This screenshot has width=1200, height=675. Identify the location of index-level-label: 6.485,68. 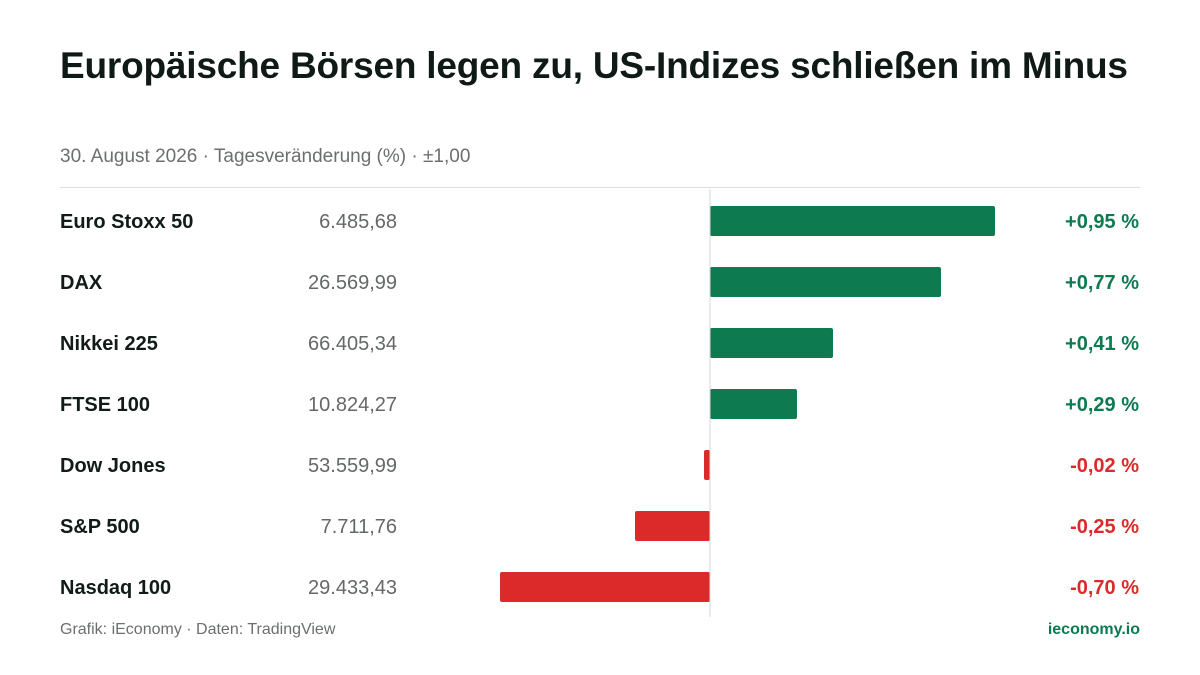
(358, 222).